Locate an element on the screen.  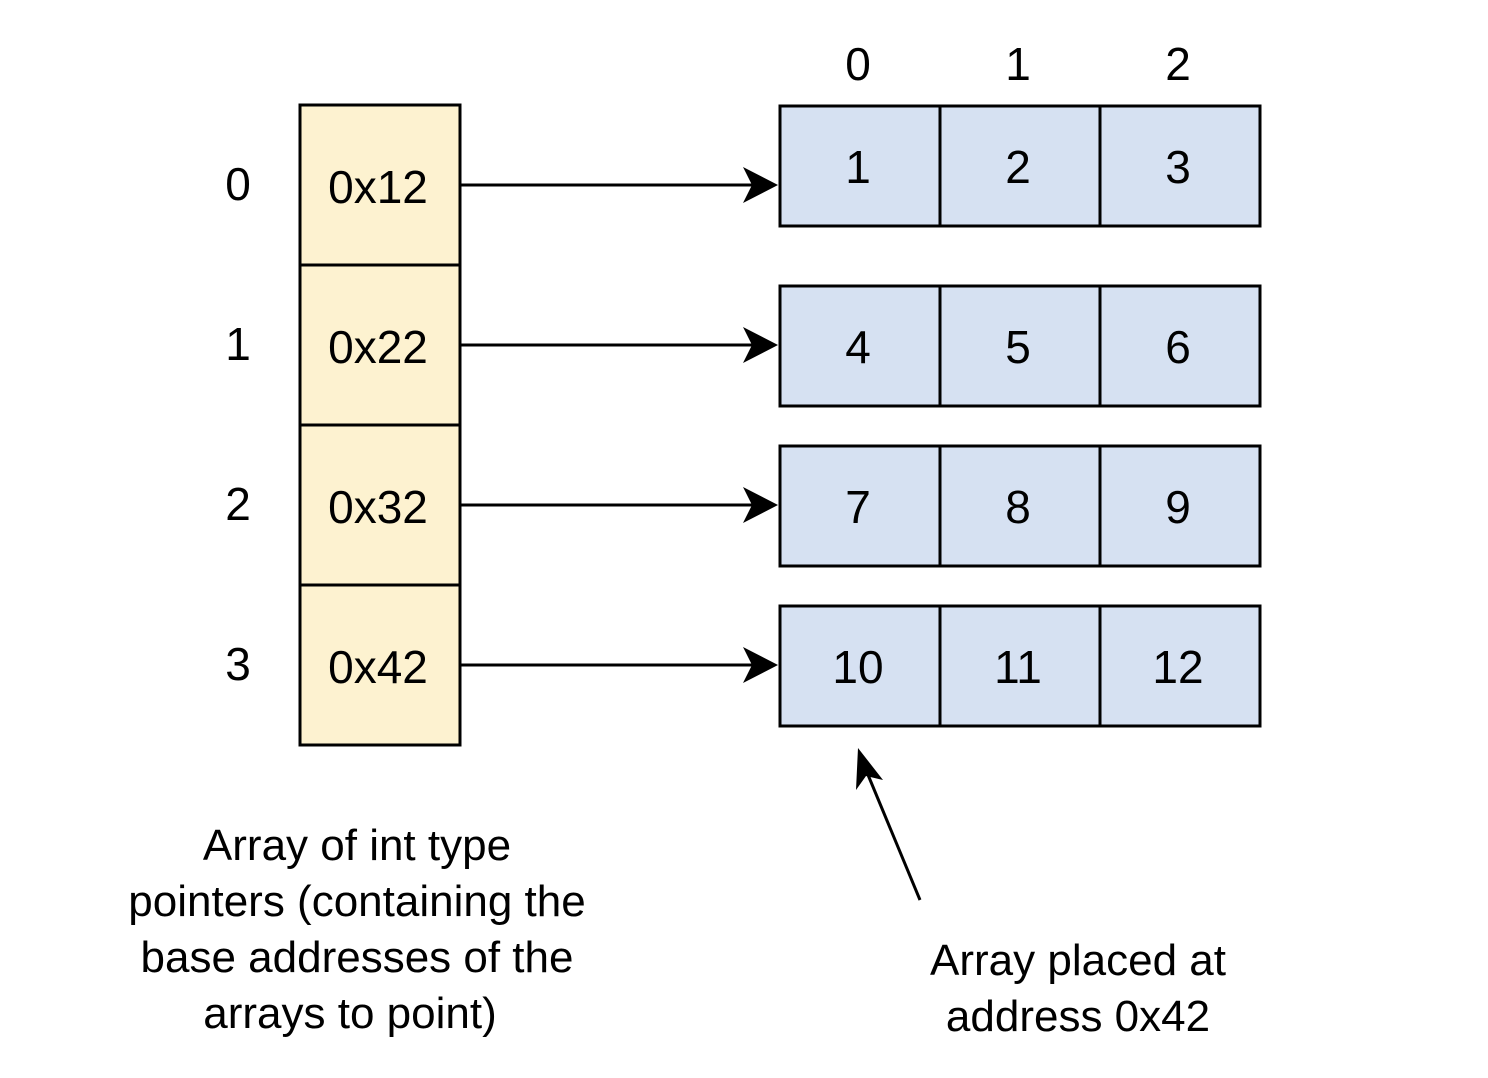
column-indices: 0 1 2 is located at coordinates (1018, 64).